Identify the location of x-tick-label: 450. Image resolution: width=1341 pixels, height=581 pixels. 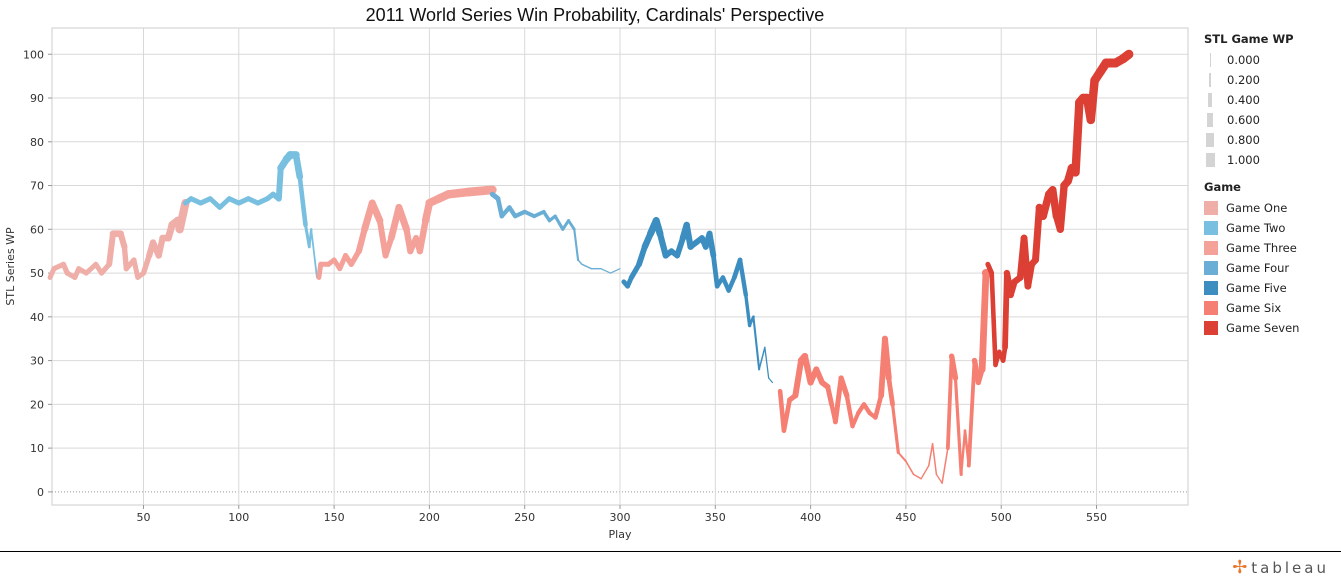
(905, 517).